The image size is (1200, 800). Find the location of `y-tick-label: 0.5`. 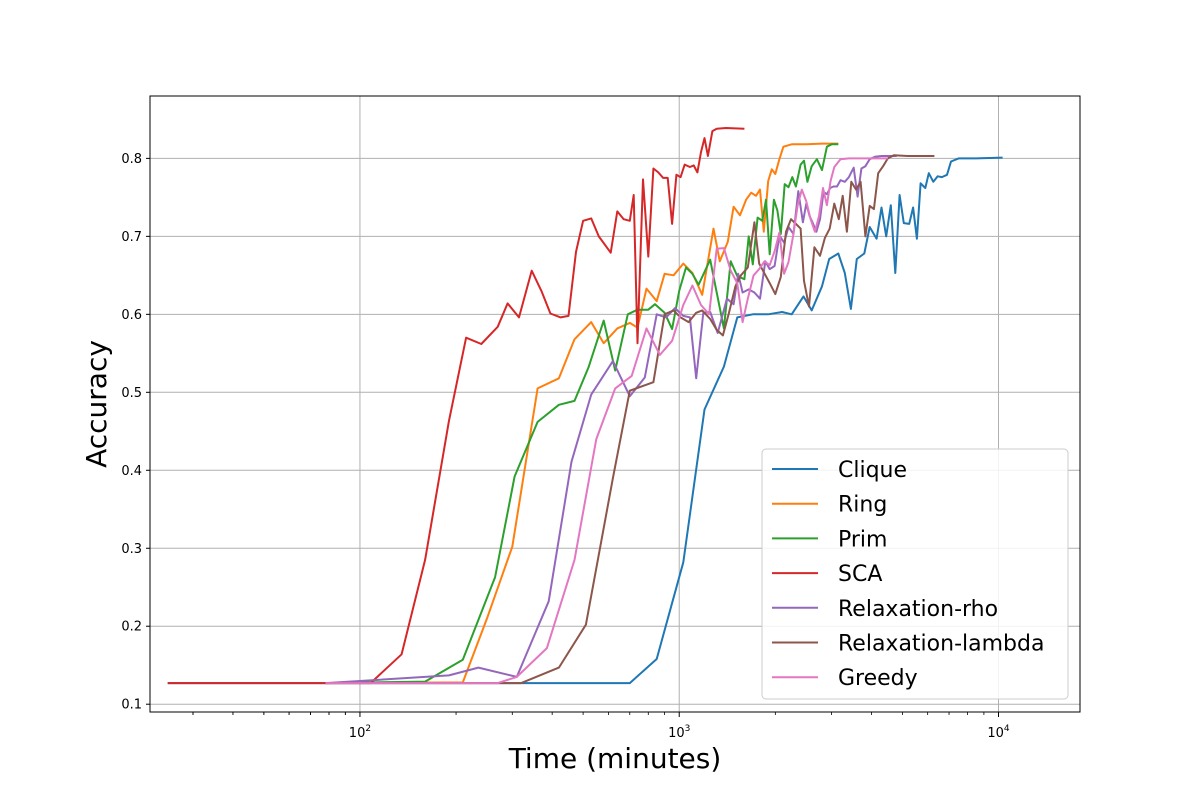

y-tick-label: 0.5 is located at coordinates (131, 393).